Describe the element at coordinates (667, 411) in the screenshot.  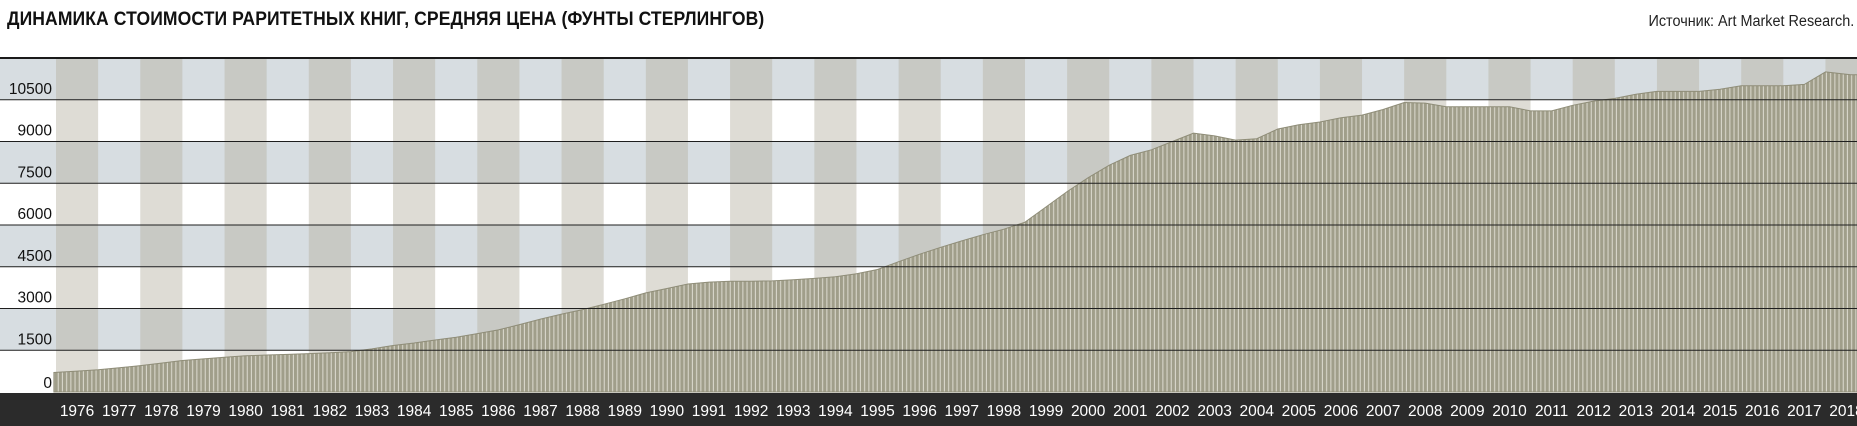
I see `x-tick-label: 1990` at that location.